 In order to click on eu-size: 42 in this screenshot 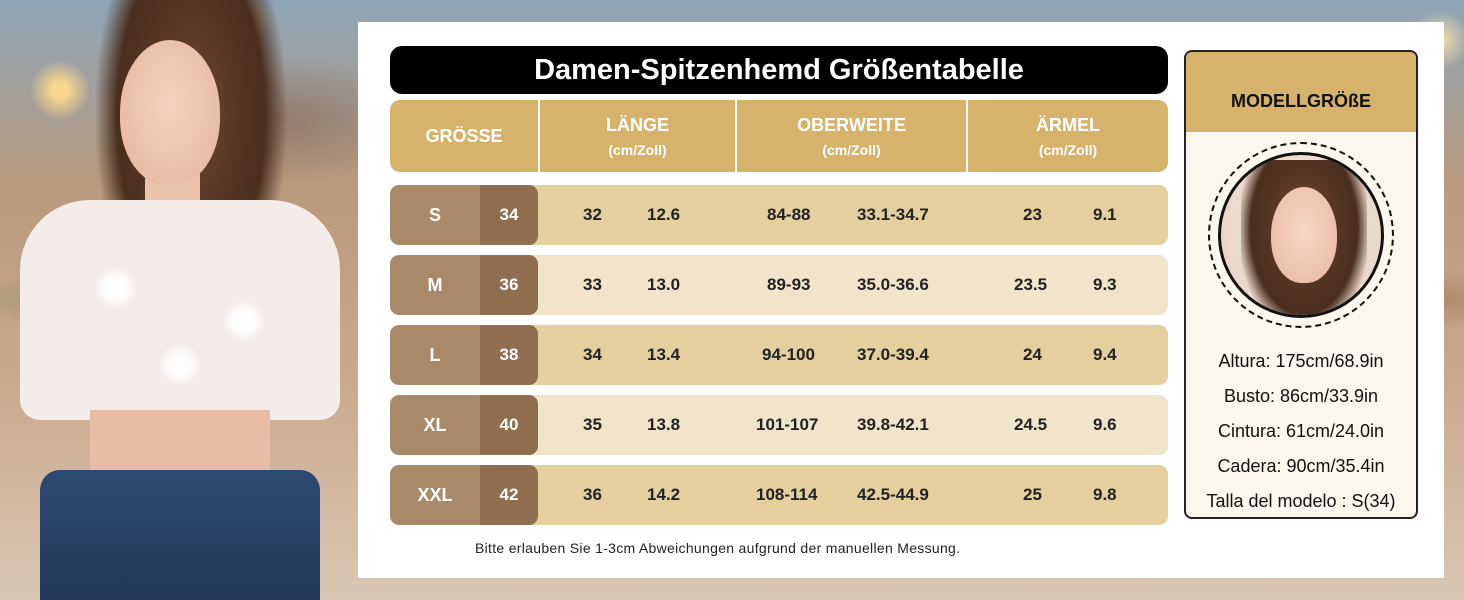, I will do `click(509, 495)`.